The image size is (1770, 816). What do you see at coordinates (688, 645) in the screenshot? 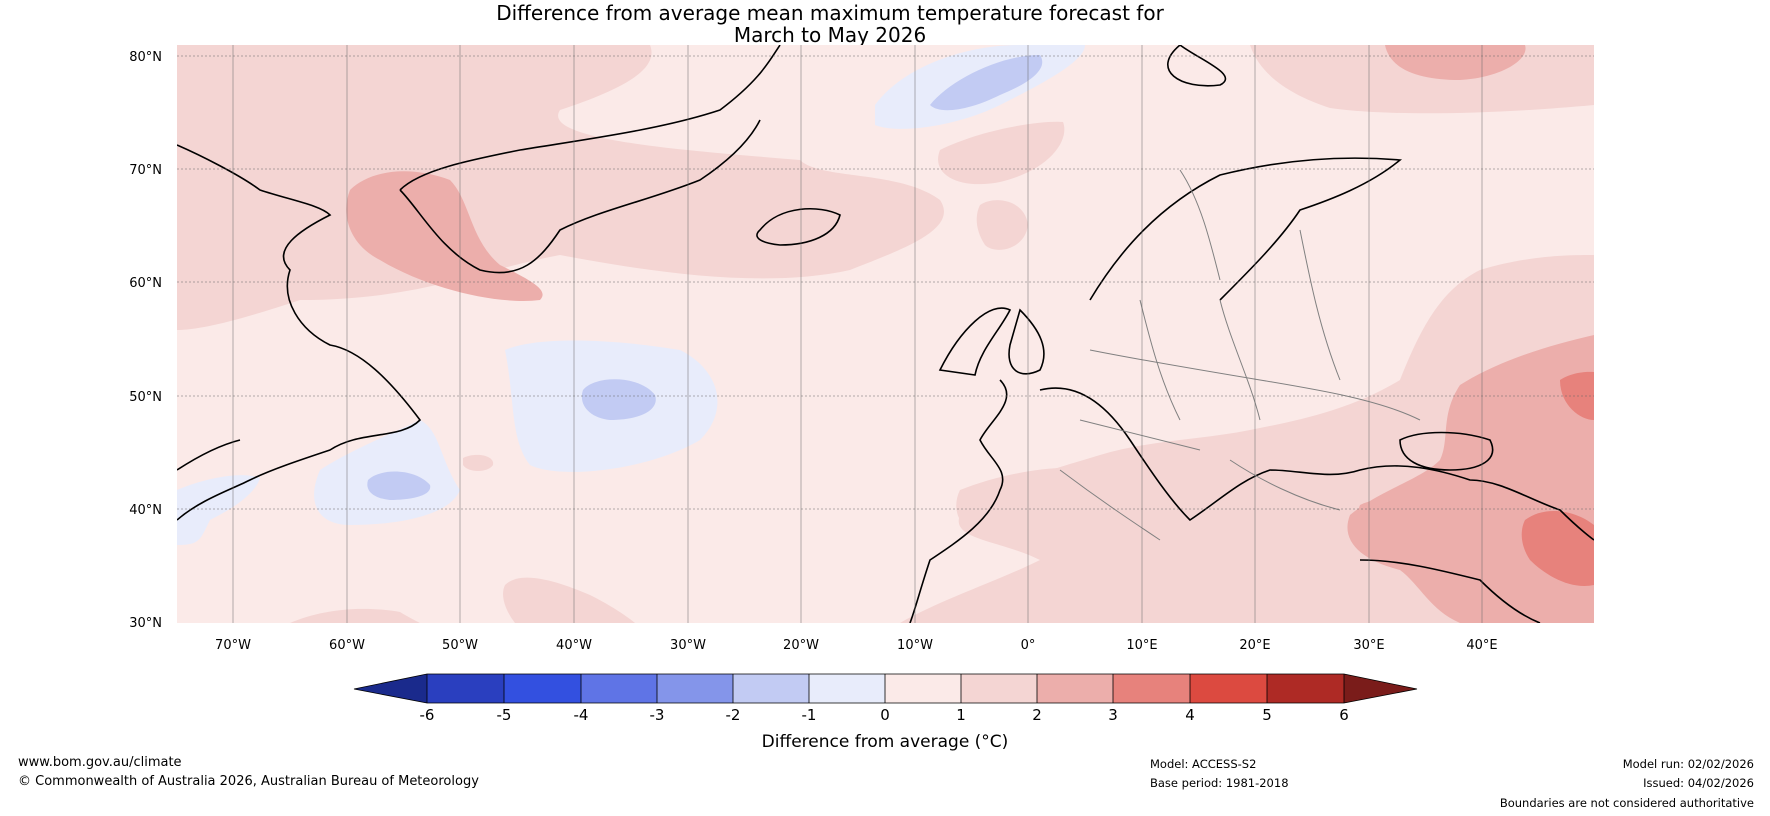
I see `lon-label-30w: 30°W` at bounding box center [688, 645].